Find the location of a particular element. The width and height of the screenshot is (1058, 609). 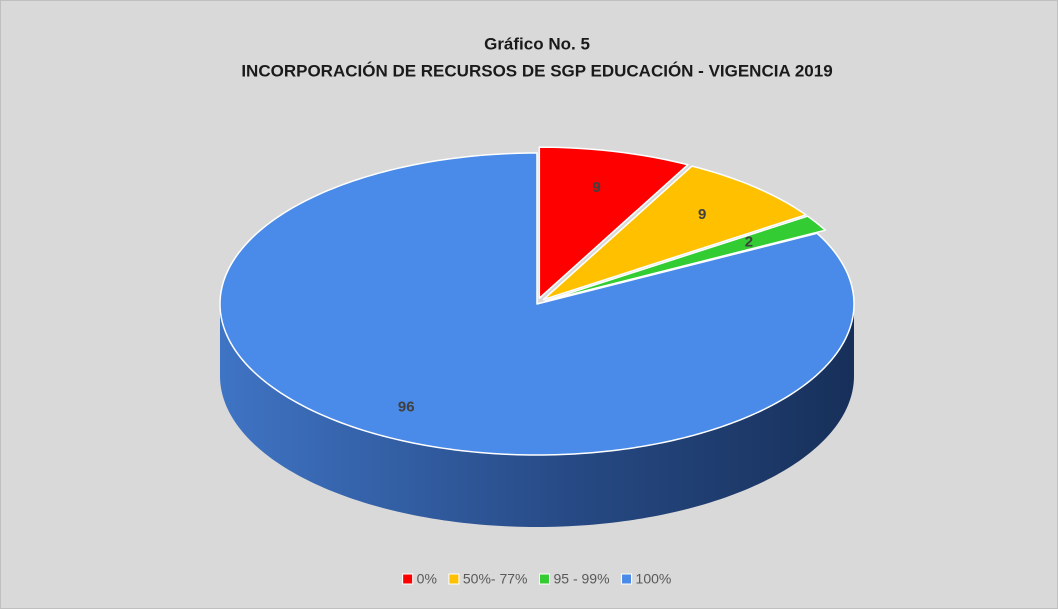

chart-title: Gráfico No. 5 is located at coordinates (537, 43).